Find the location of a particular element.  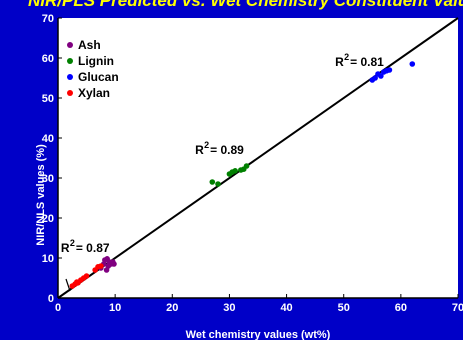

y-tick-label: 10 is located at coordinates (48, 259).